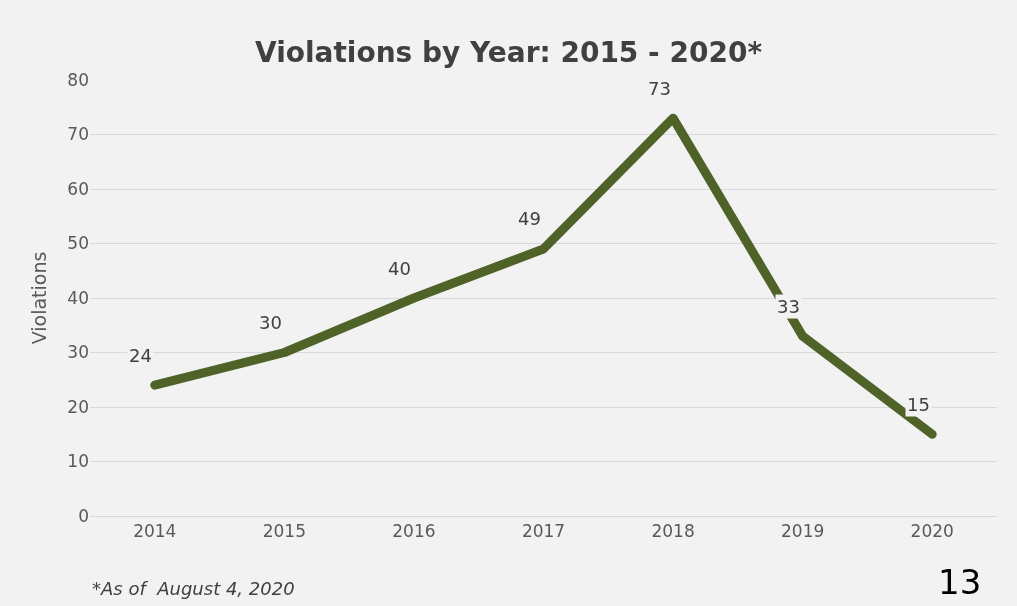 The image size is (1017, 606). Describe the element at coordinates (270, 322) in the screenshot. I see `data-label: 30` at that location.